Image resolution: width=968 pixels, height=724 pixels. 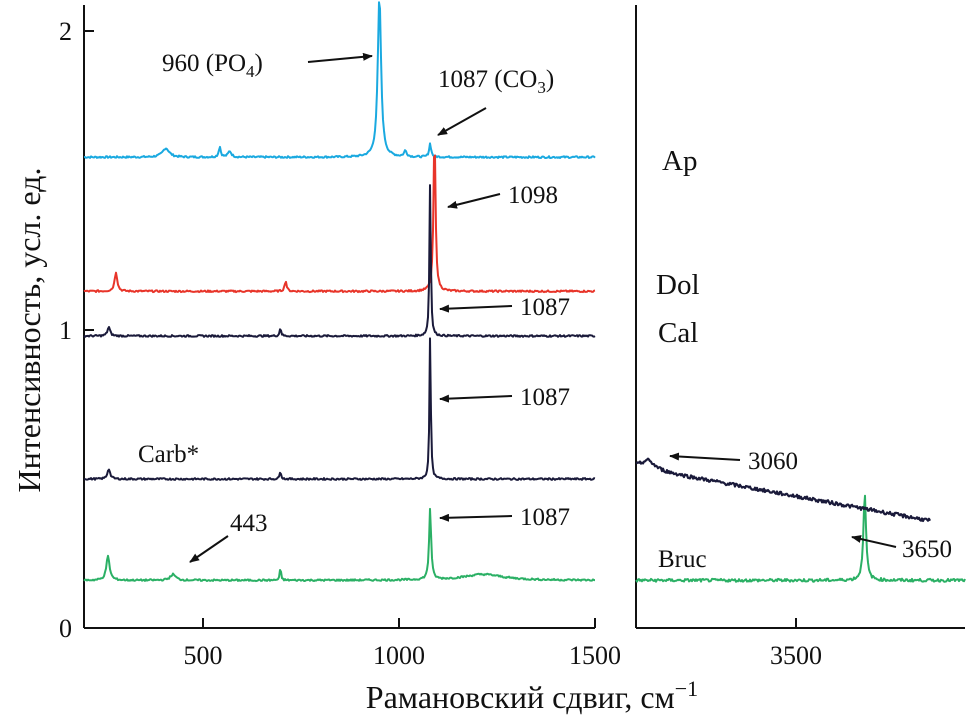 What do you see at coordinates (339, 224) in the screenshot?
I see `series-dol-line` at bounding box center [339, 224].